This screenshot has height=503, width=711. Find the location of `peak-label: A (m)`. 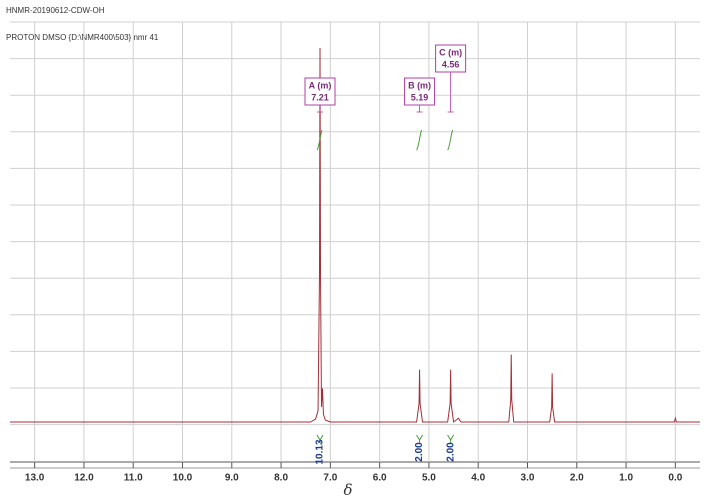

peak-label: A (m) is located at coordinates (320, 85).